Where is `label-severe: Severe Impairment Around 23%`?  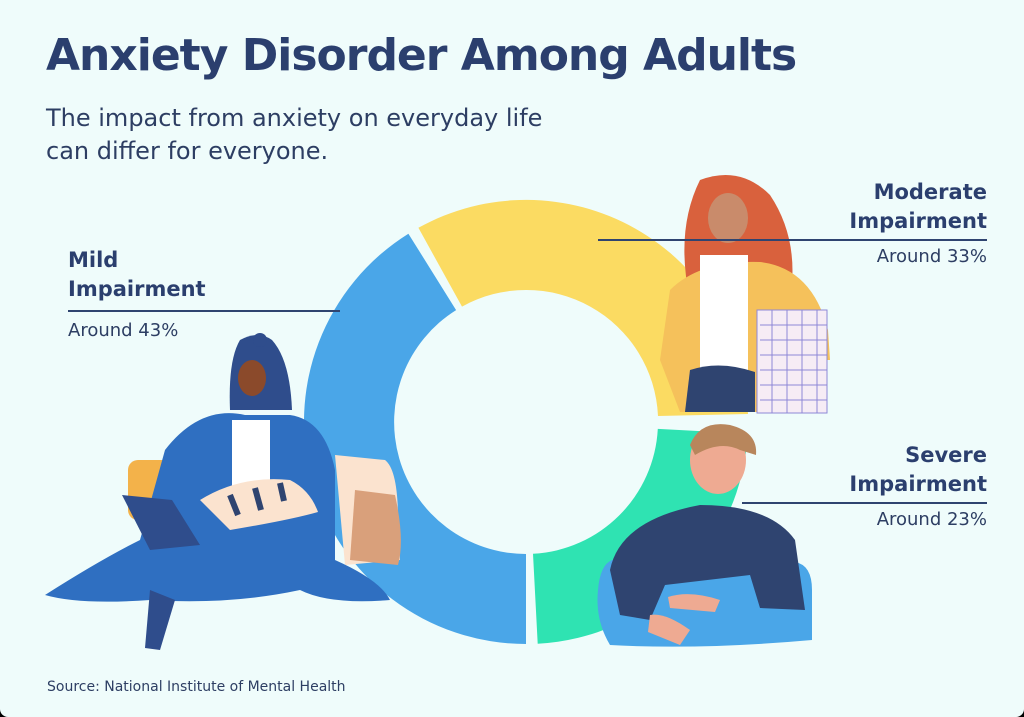 label-severe: Severe Impairment Around 23% is located at coordinates (918, 485).